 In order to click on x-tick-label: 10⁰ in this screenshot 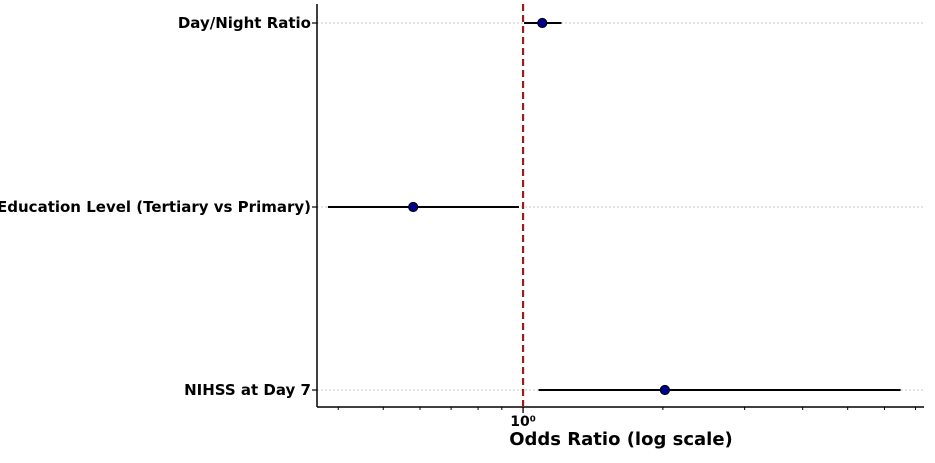, I will do `click(523, 422)`.